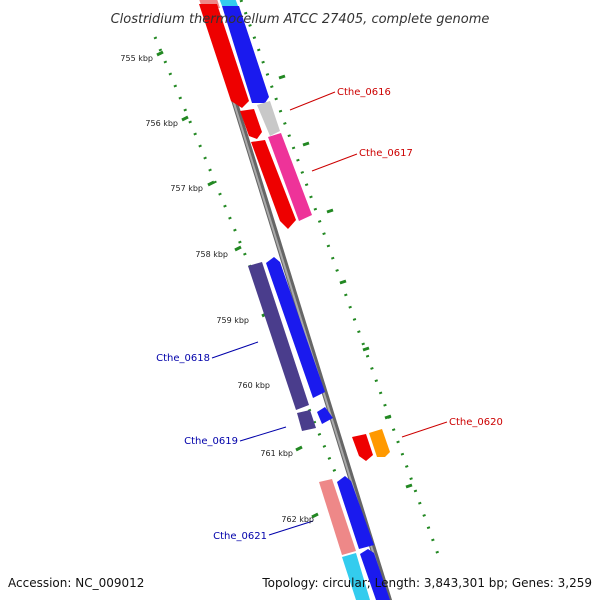 The image size is (600, 600). Describe the element at coordinates (386, 153) in the screenshot. I see `gene-label-cthe-0617: Cthe_0617` at that location.